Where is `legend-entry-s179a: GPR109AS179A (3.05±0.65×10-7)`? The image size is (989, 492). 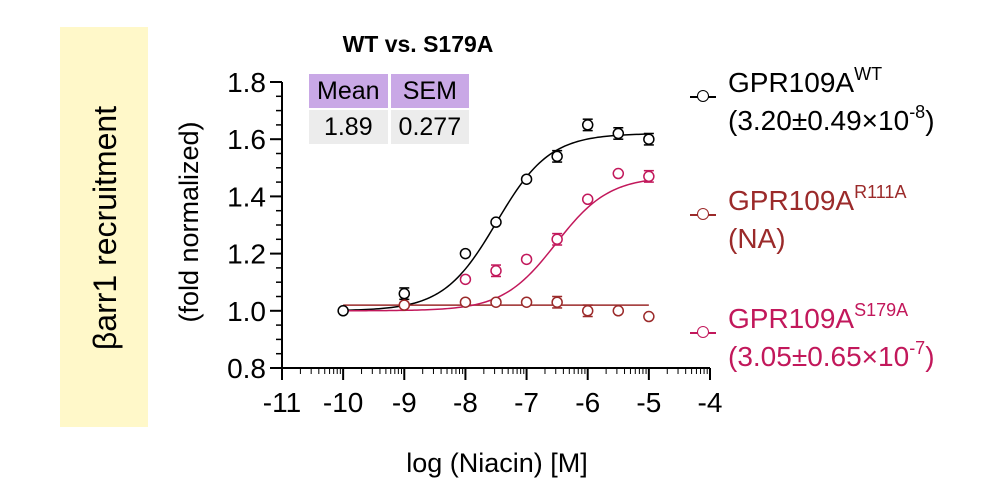 legend-entry-s179a: GPR109AS179A (3.05±0.65×10-7) is located at coordinates (837, 359).